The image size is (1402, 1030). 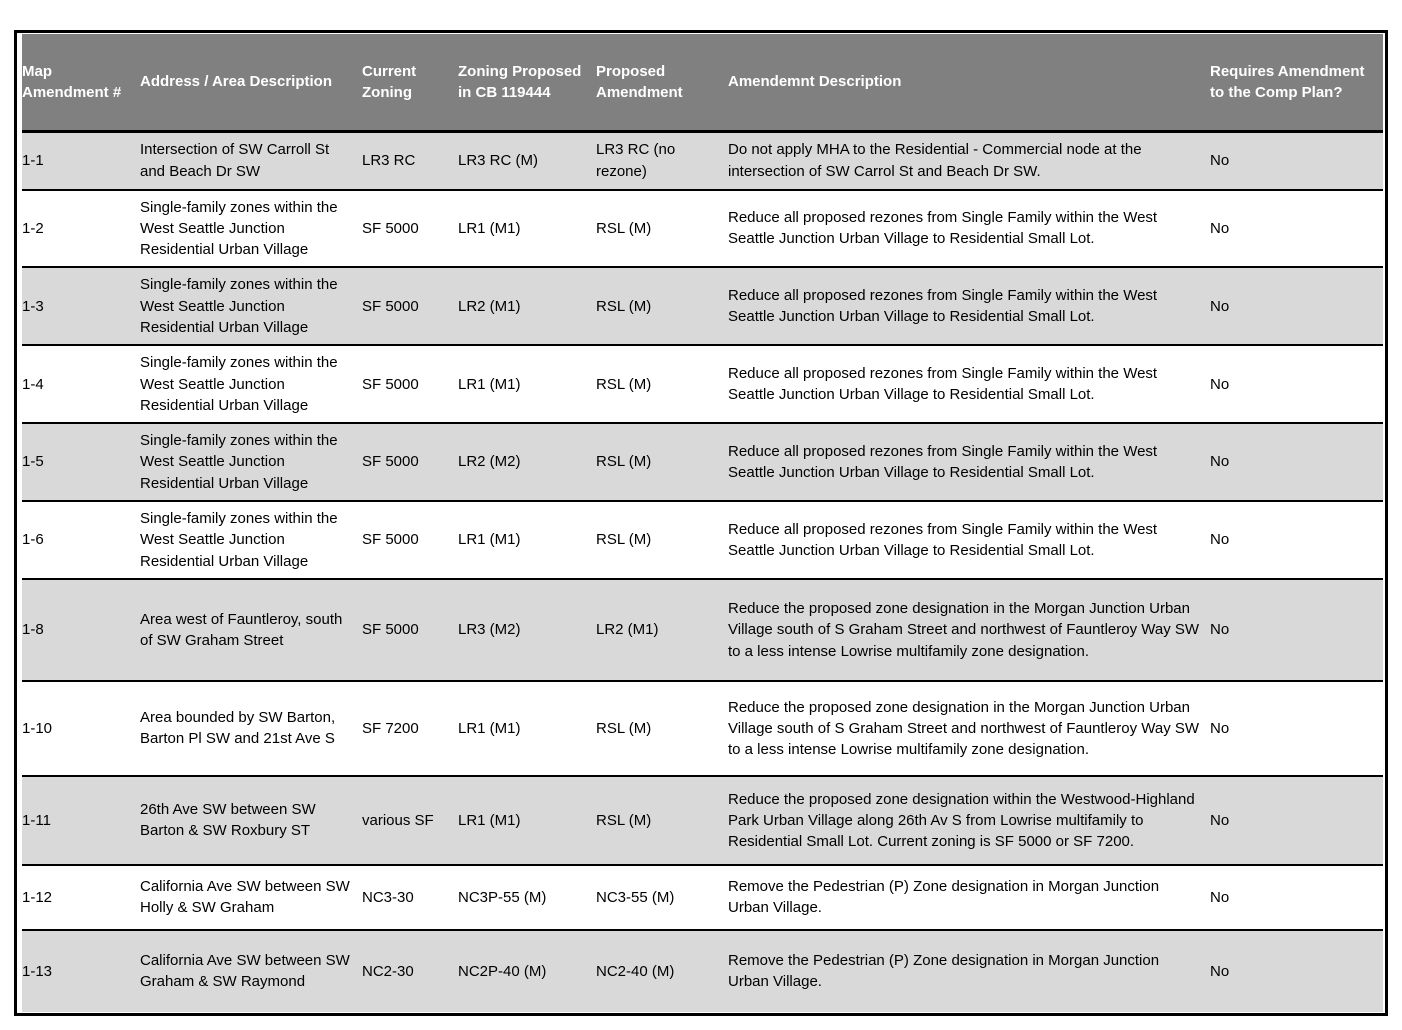 I want to click on cell-zoning-proposed-cb: LR3 RC (M), so click(x=527, y=160).